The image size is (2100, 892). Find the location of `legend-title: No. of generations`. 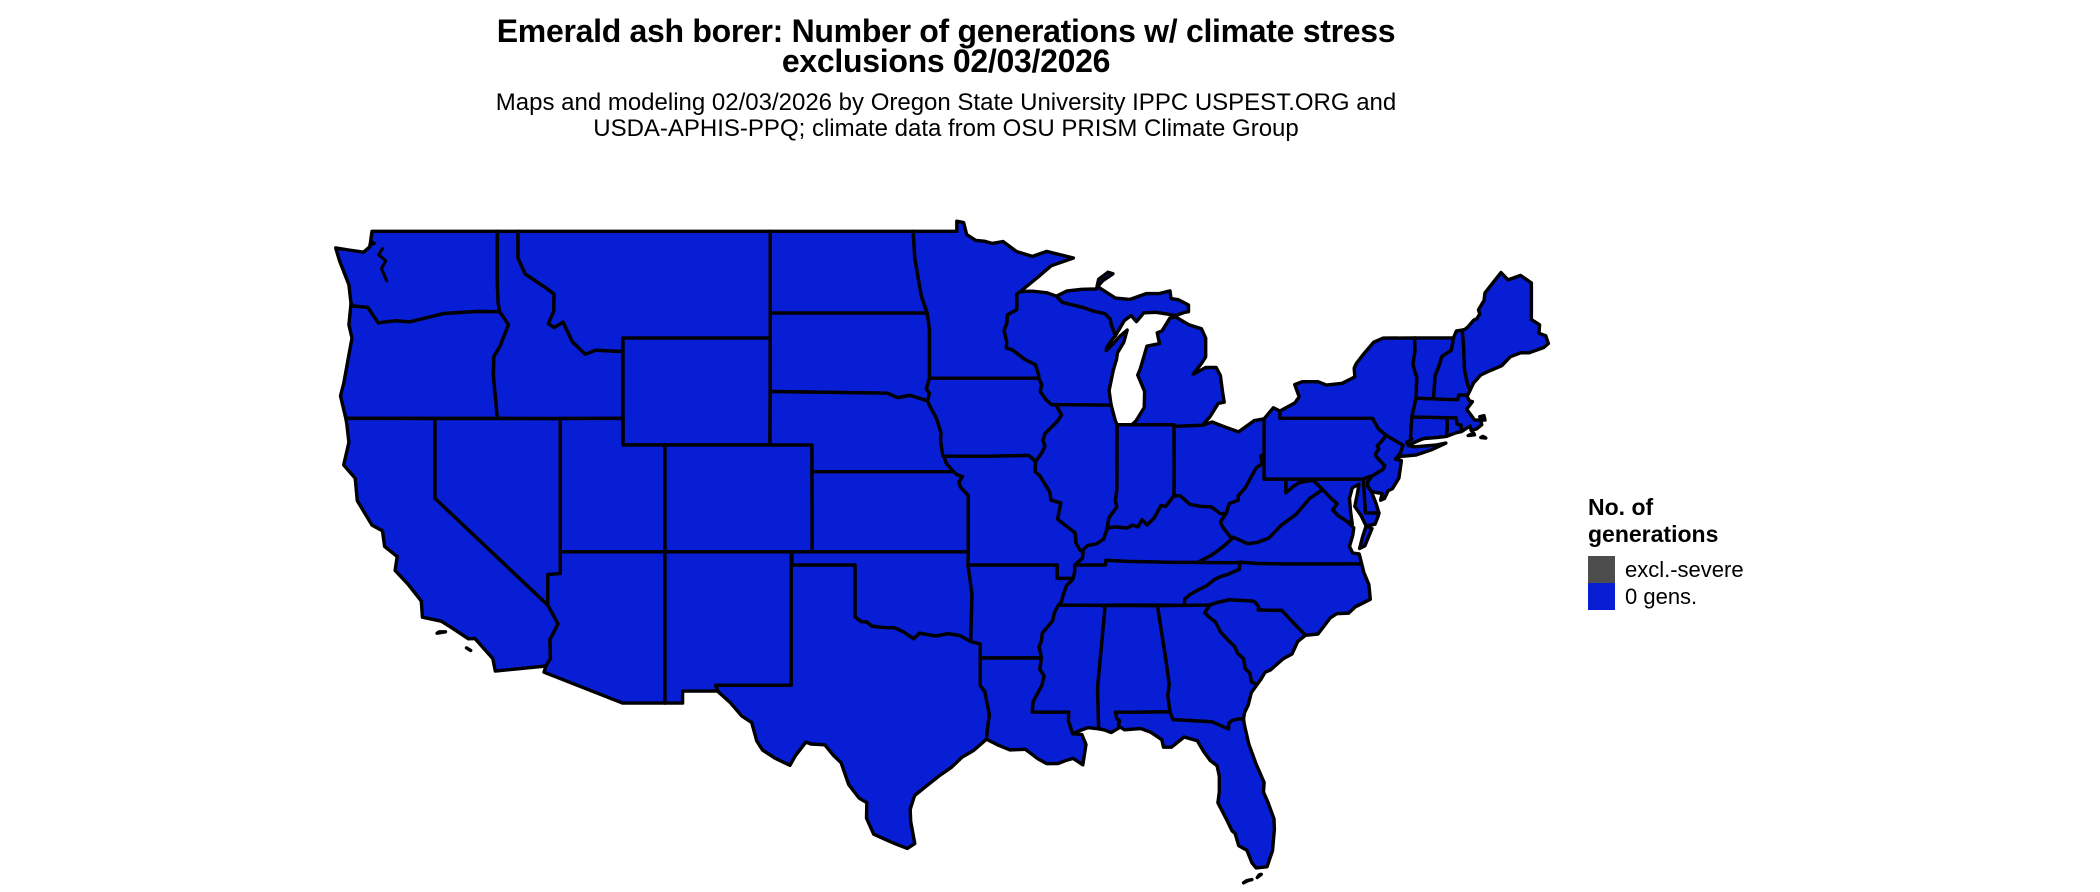

legend-title: No. of generations is located at coordinates (1748, 521).